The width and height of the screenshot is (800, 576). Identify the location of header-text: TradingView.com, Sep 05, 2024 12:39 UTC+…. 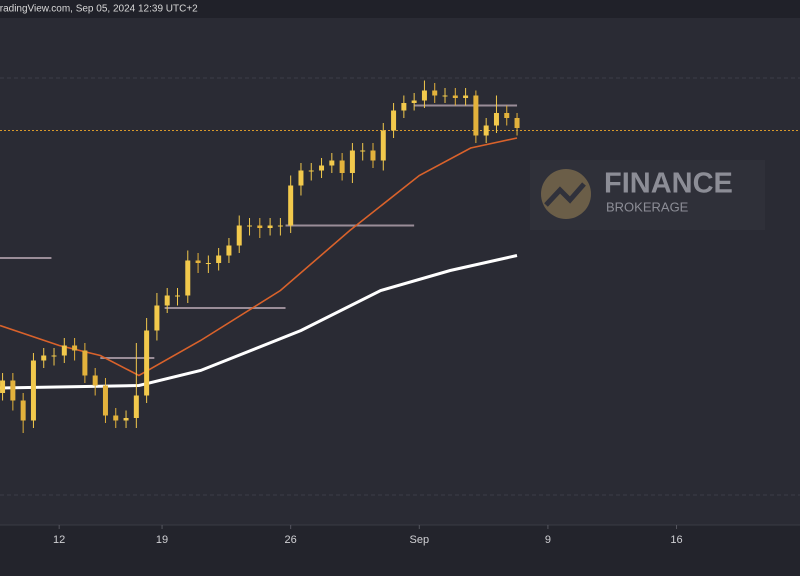
(99, 9).